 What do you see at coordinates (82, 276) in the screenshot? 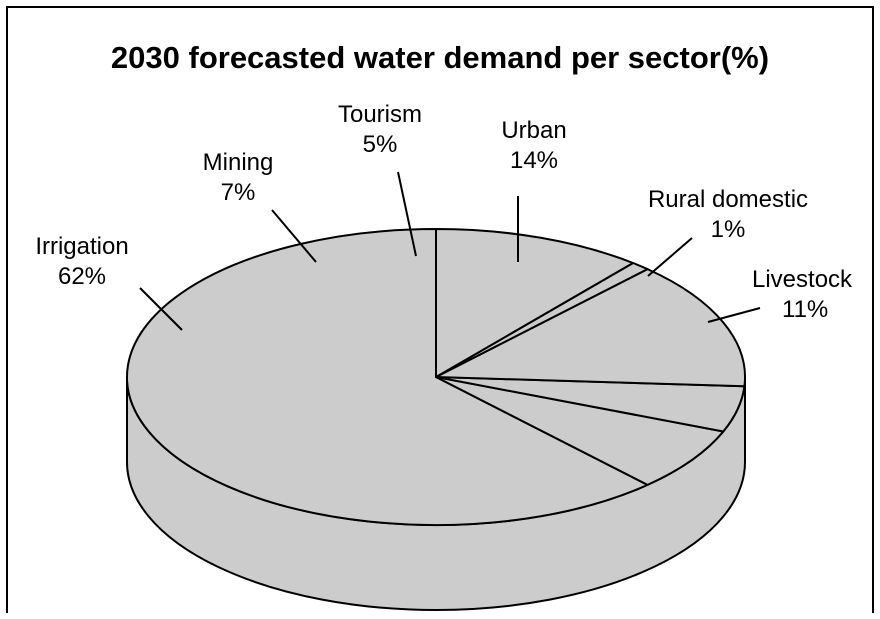
I see `slice-value-irrigation: 62%` at bounding box center [82, 276].